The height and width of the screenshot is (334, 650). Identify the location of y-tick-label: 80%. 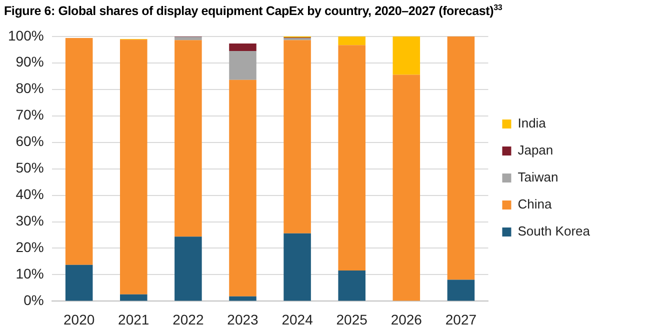
(30, 88).